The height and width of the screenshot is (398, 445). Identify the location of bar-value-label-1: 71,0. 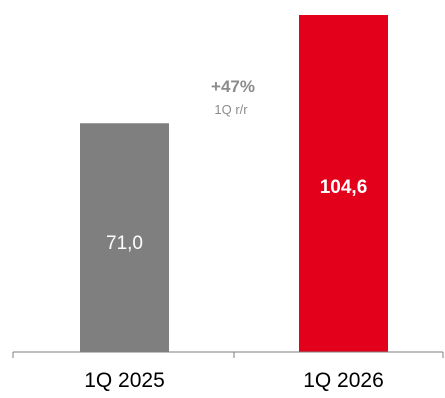
(124, 243).